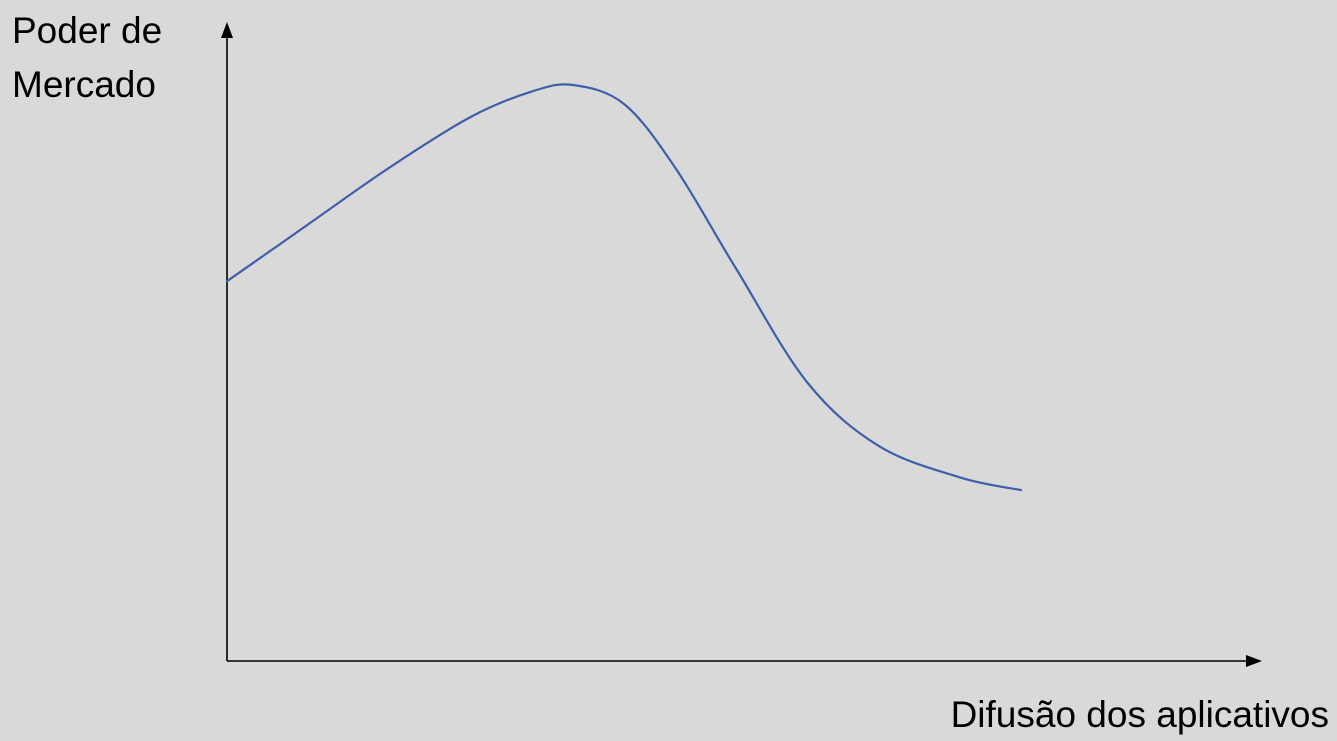 The height and width of the screenshot is (741, 1337). I want to click on x-axis-arrow-icon, so click(1254, 661).